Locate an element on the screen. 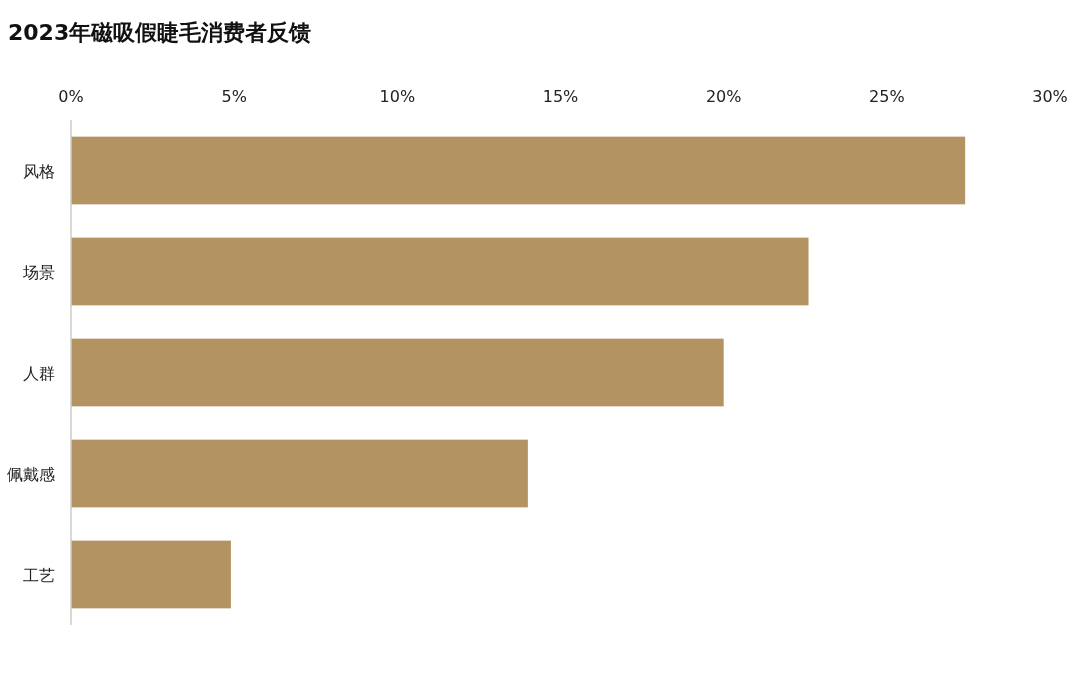  y-tick-label: 佩戴感 is located at coordinates (31, 474).